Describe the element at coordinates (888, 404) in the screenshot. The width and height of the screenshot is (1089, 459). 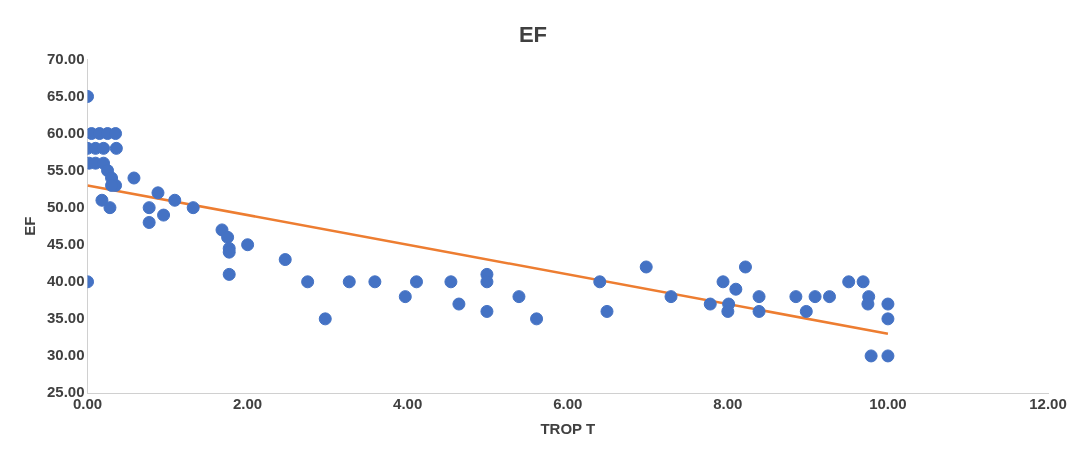
I see `x-tick-label: 10.00` at that location.